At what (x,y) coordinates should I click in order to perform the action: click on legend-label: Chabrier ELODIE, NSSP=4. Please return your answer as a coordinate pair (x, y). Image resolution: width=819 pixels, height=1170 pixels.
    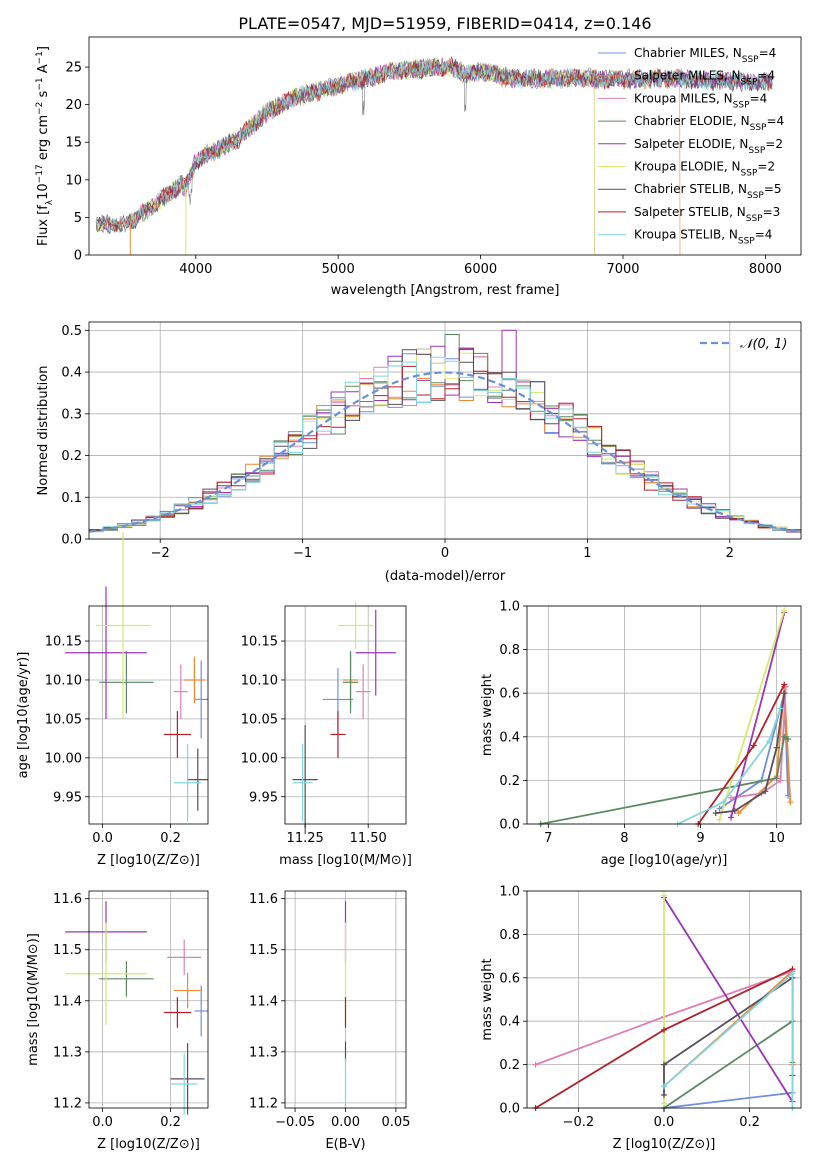
    Looking at the image, I should click on (709, 123).